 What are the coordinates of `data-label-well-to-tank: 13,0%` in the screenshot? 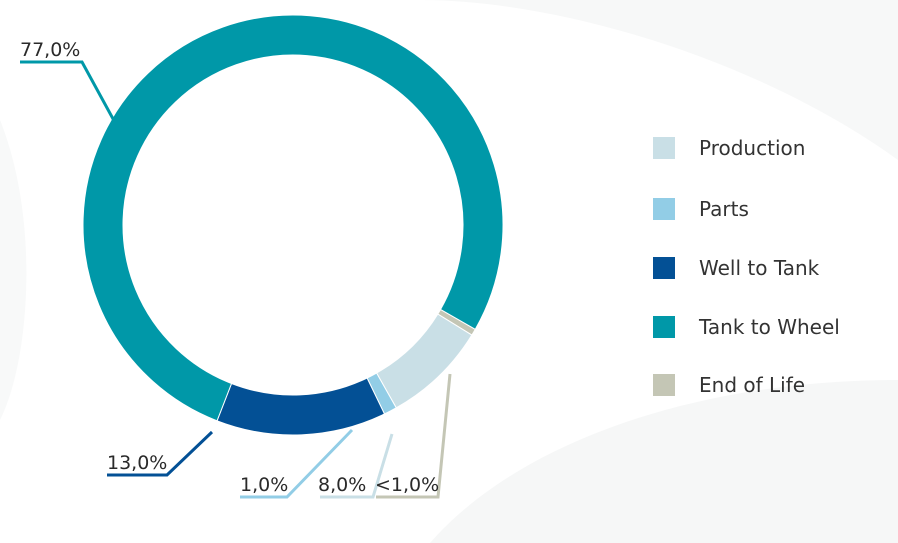 It's located at (137, 463).